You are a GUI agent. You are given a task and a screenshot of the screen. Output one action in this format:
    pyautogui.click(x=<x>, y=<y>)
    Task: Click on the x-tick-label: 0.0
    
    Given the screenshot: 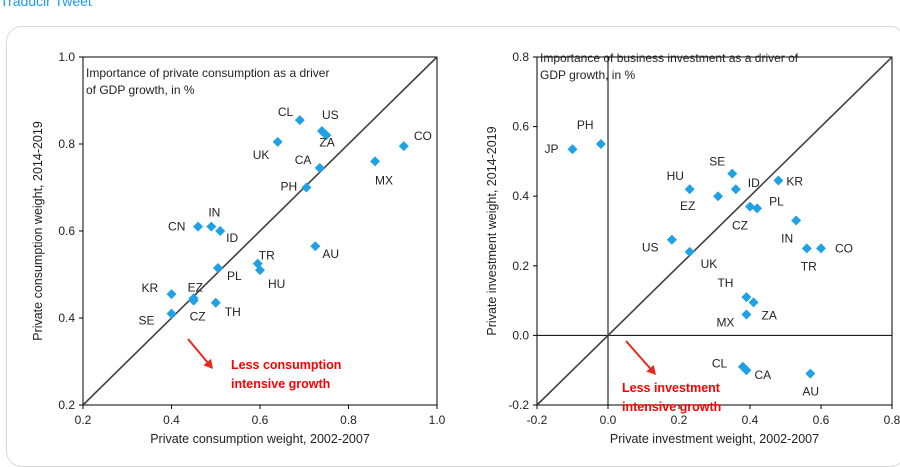 What is the action you would take?
    pyautogui.click(x=608, y=420)
    